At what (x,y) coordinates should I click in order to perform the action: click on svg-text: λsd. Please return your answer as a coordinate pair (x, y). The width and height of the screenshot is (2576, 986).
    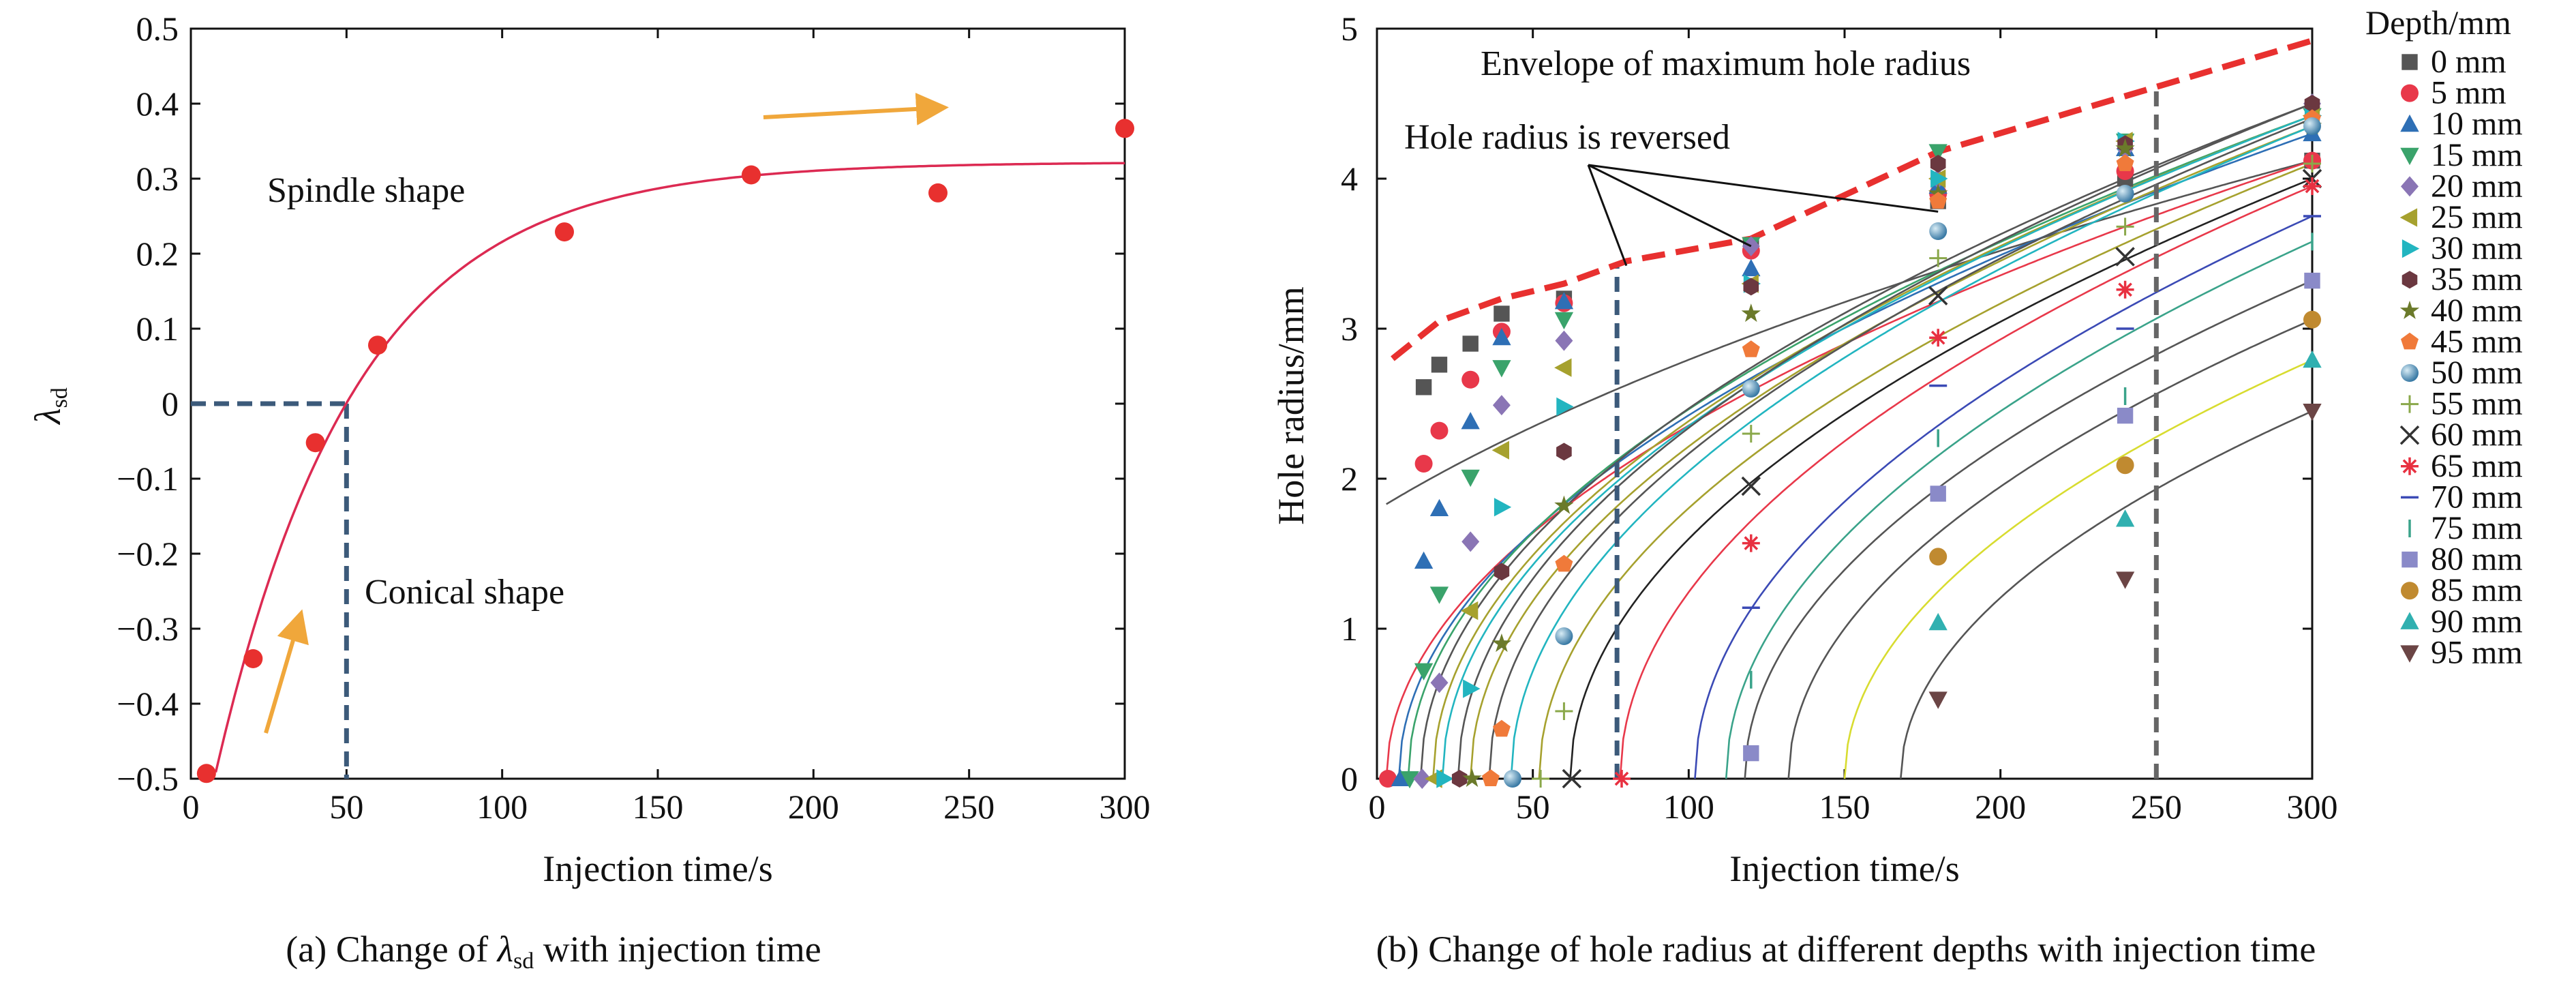
    Looking at the image, I should click on (50, 406).